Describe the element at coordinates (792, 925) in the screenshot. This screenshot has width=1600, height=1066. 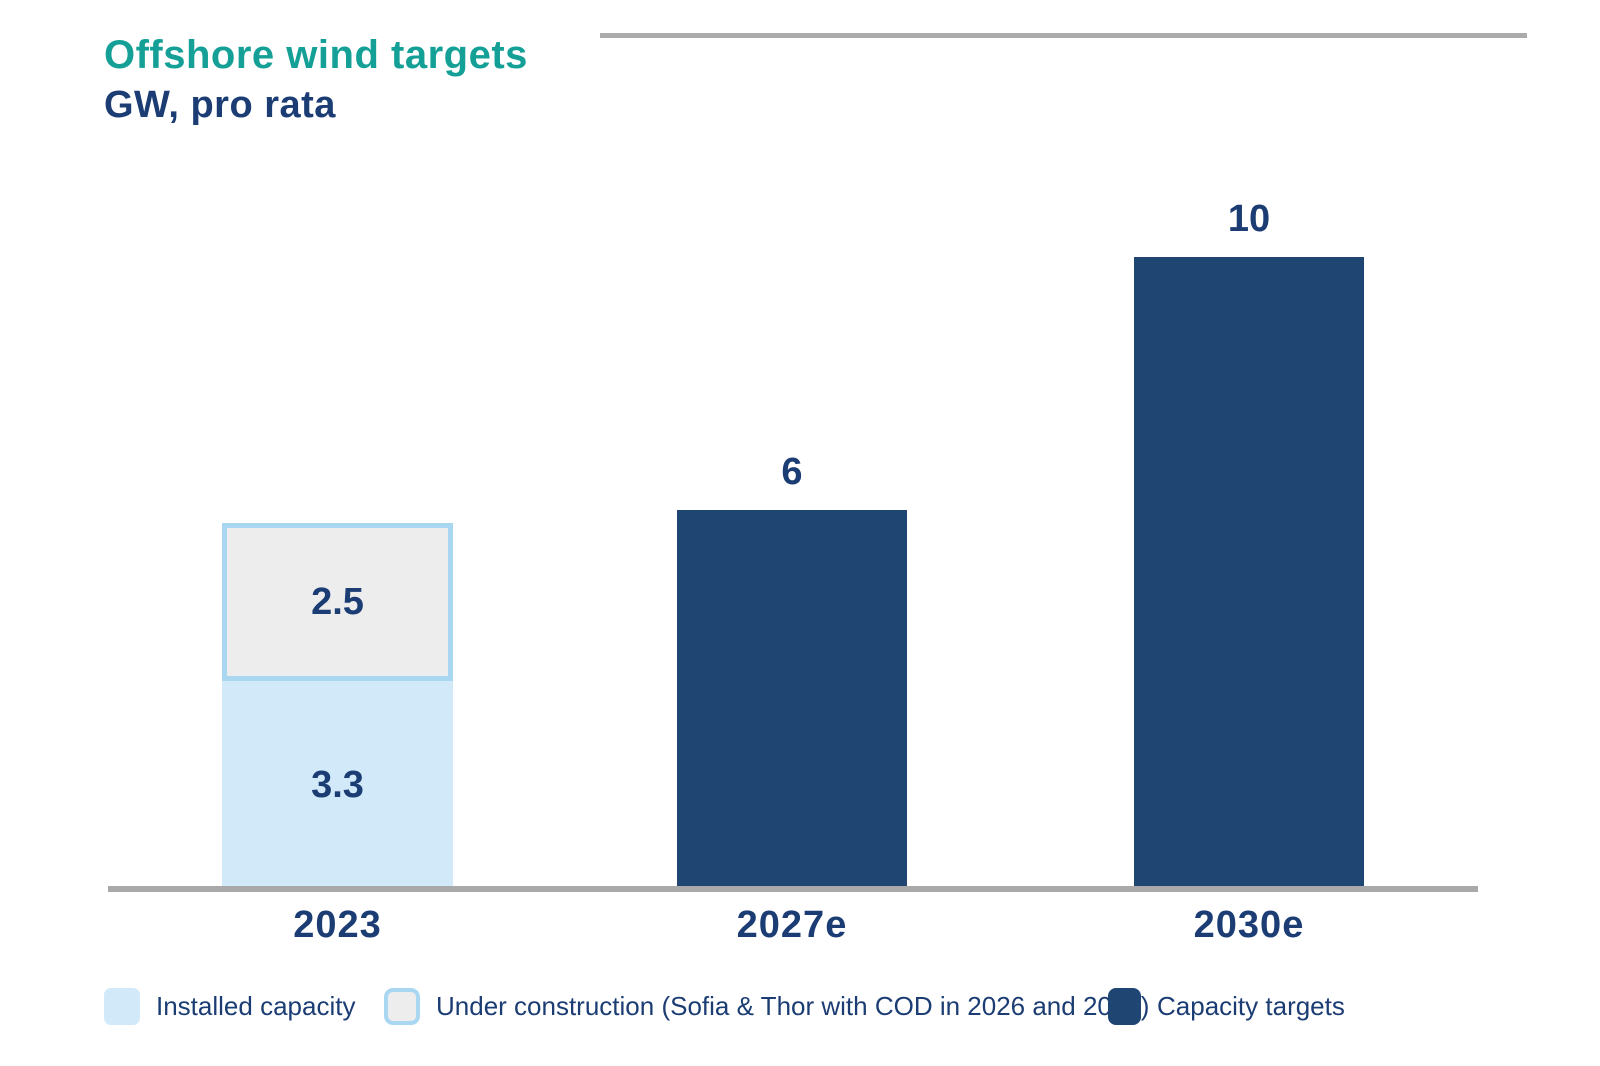
I see `x-tick-2027: 2027e` at that location.